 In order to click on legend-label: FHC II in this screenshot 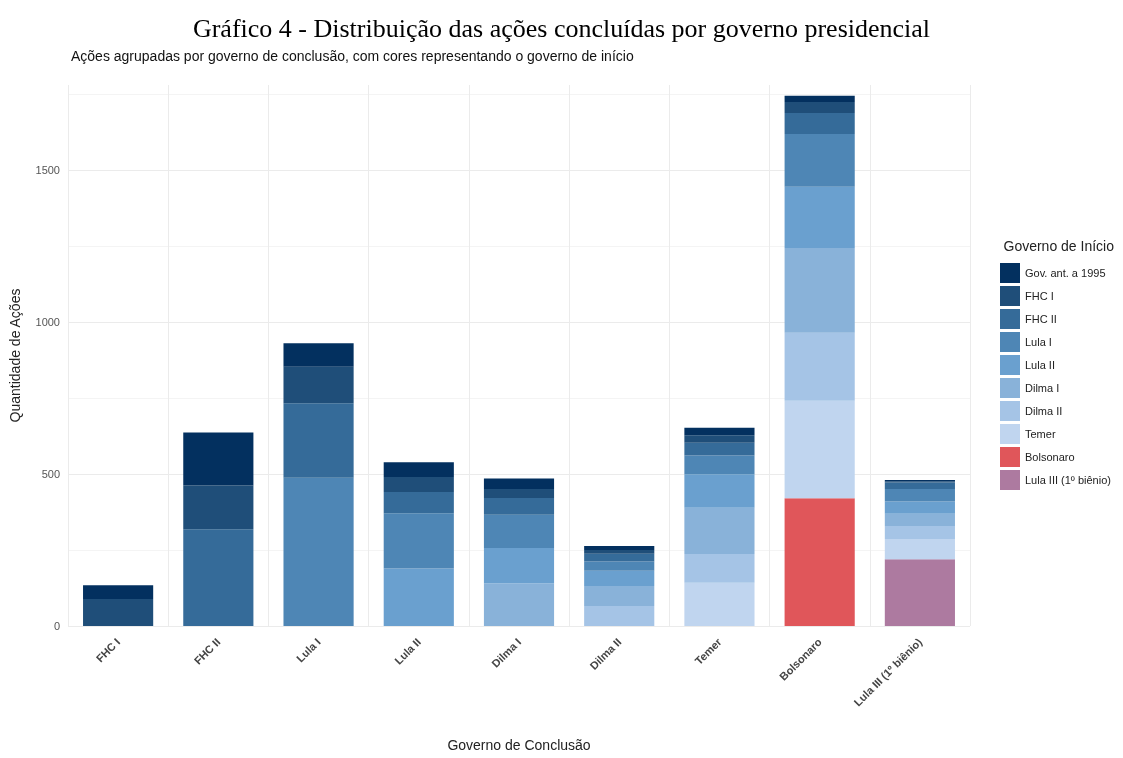, I will do `click(1041, 319)`.